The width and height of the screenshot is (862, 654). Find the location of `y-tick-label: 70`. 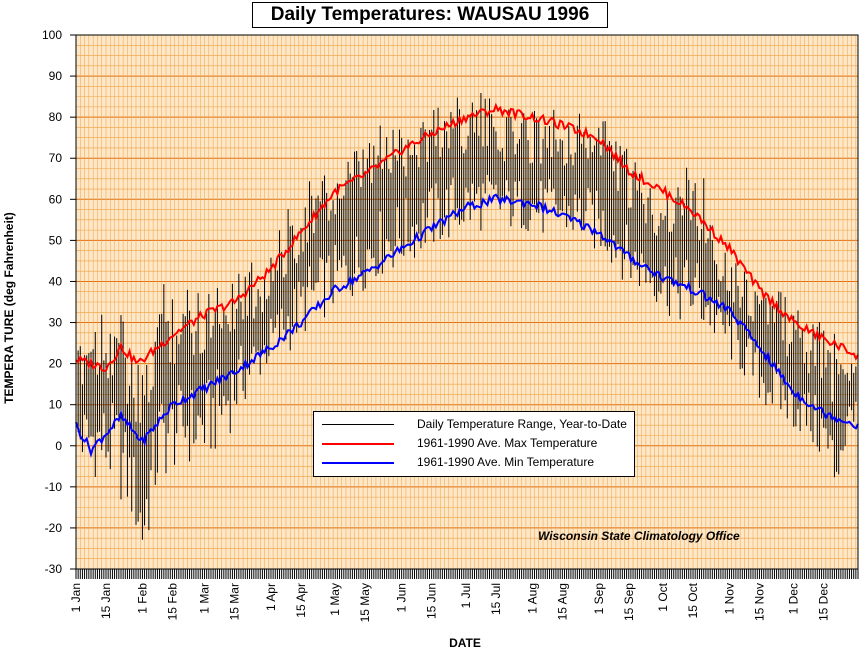

y-tick-label: 70 is located at coordinates (56, 158).